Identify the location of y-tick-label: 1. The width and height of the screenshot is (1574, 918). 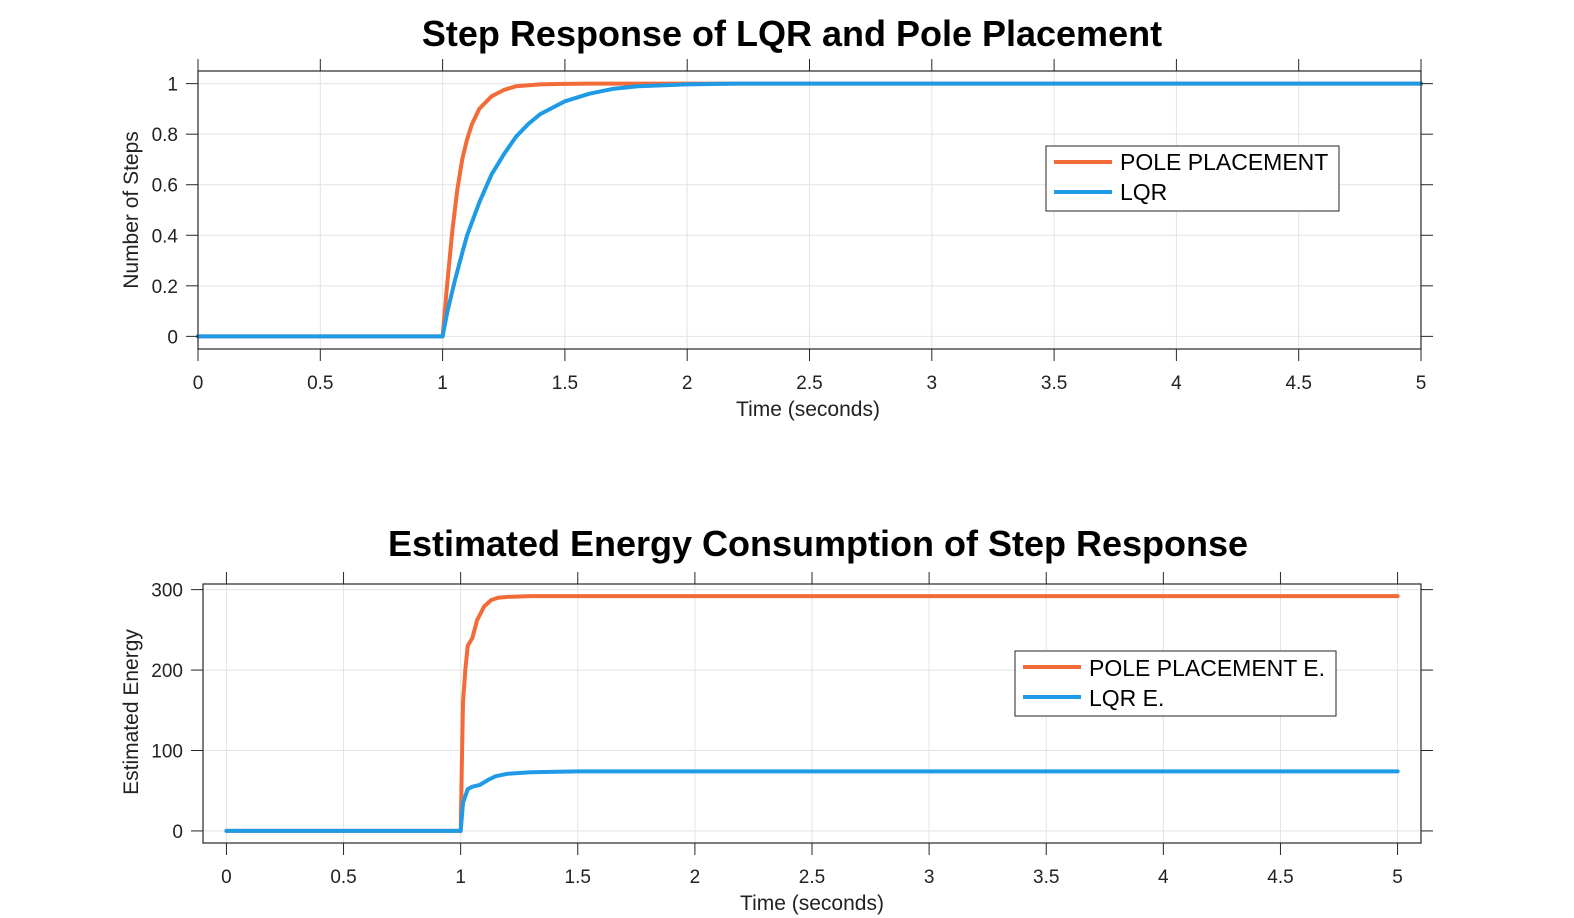
(172, 85).